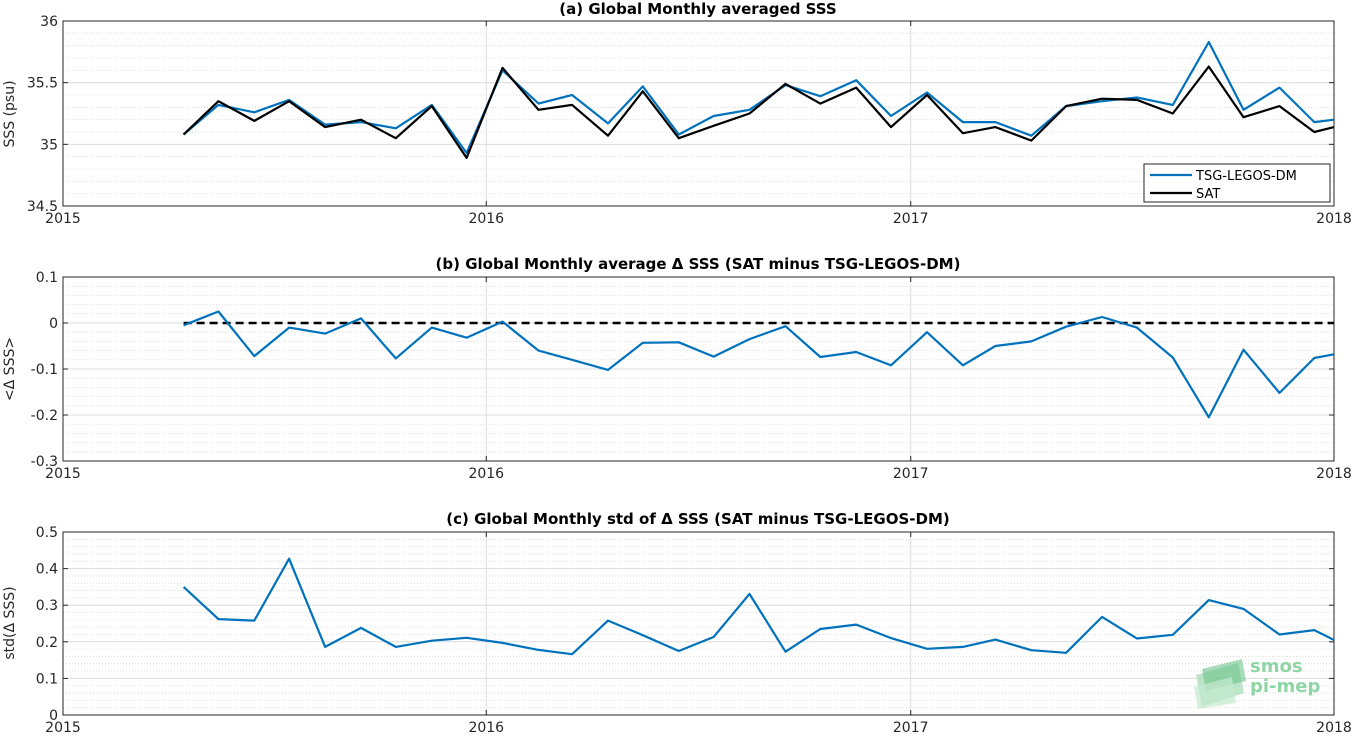  Describe the element at coordinates (10, 369) in the screenshot. I see `y-axis-label: <Δ SSS>` at that location.